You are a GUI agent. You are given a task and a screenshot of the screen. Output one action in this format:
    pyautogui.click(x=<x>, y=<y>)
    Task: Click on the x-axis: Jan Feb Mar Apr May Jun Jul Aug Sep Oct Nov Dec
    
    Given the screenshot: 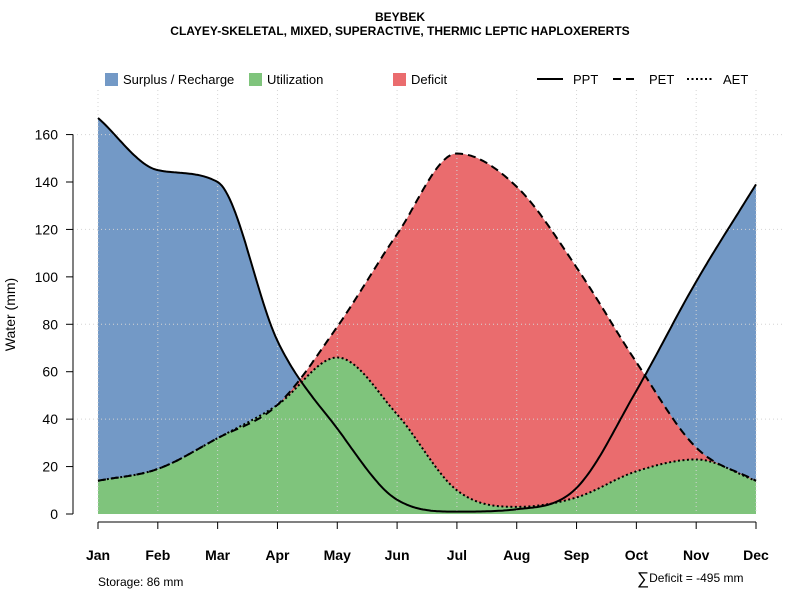 What is the action you would take?
    pyautogui.click(x=427, y=542)
    